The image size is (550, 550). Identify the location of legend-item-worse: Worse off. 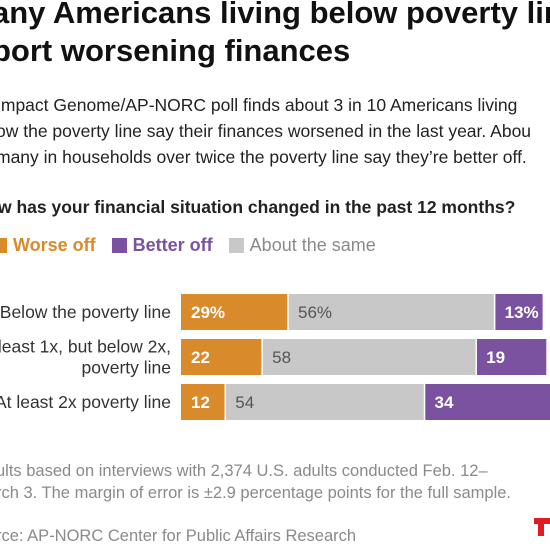
(48, 245).